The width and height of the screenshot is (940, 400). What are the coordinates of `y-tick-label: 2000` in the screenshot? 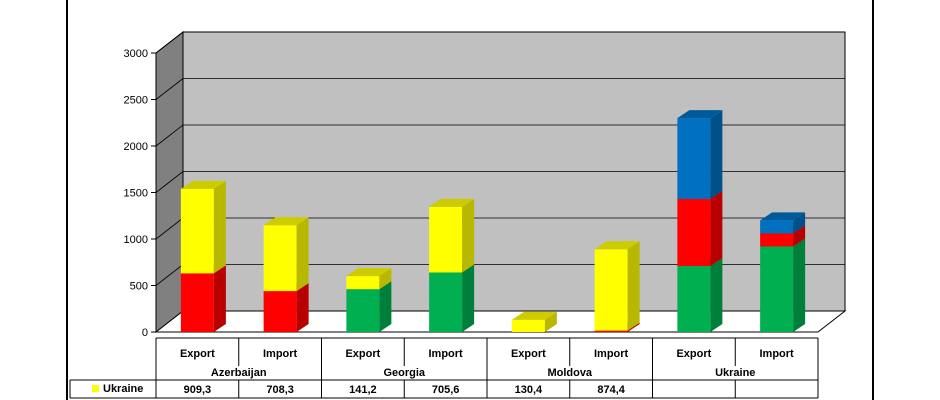 It's located at (136, 147).